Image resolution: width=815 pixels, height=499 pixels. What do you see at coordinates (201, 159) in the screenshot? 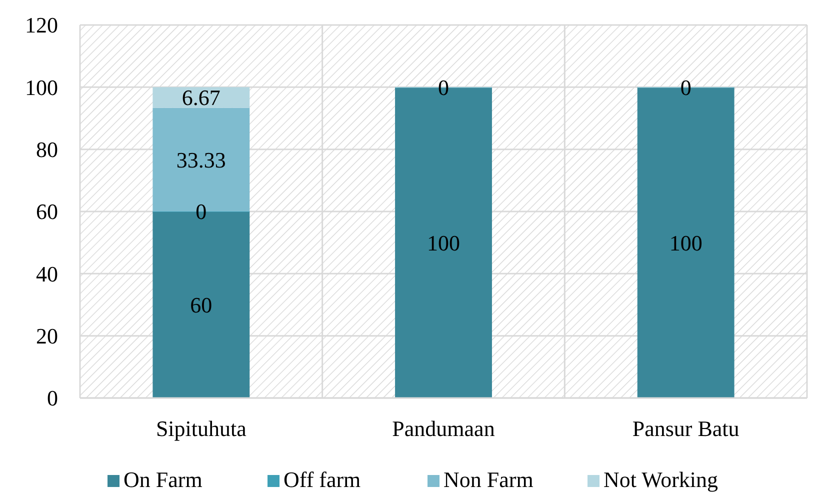
I see `data-label: 33.33` at bounding box center [201, 159].